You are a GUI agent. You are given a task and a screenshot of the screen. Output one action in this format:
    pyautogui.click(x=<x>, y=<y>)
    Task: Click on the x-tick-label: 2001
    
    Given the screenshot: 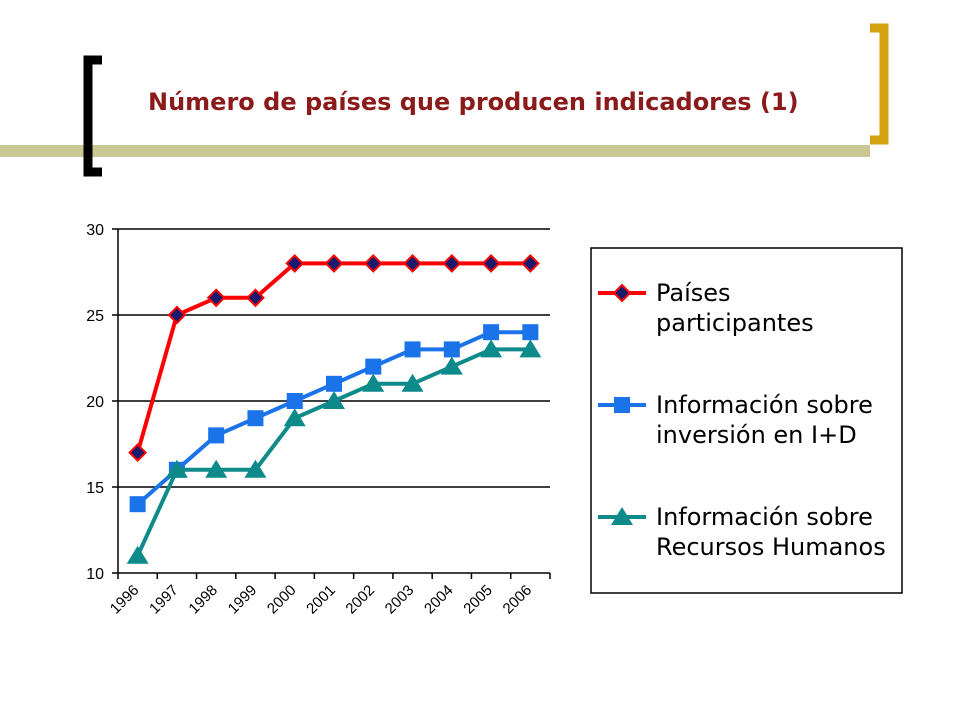 What is the action you would take?
    pyautogui.click(x=321, y=600)
    